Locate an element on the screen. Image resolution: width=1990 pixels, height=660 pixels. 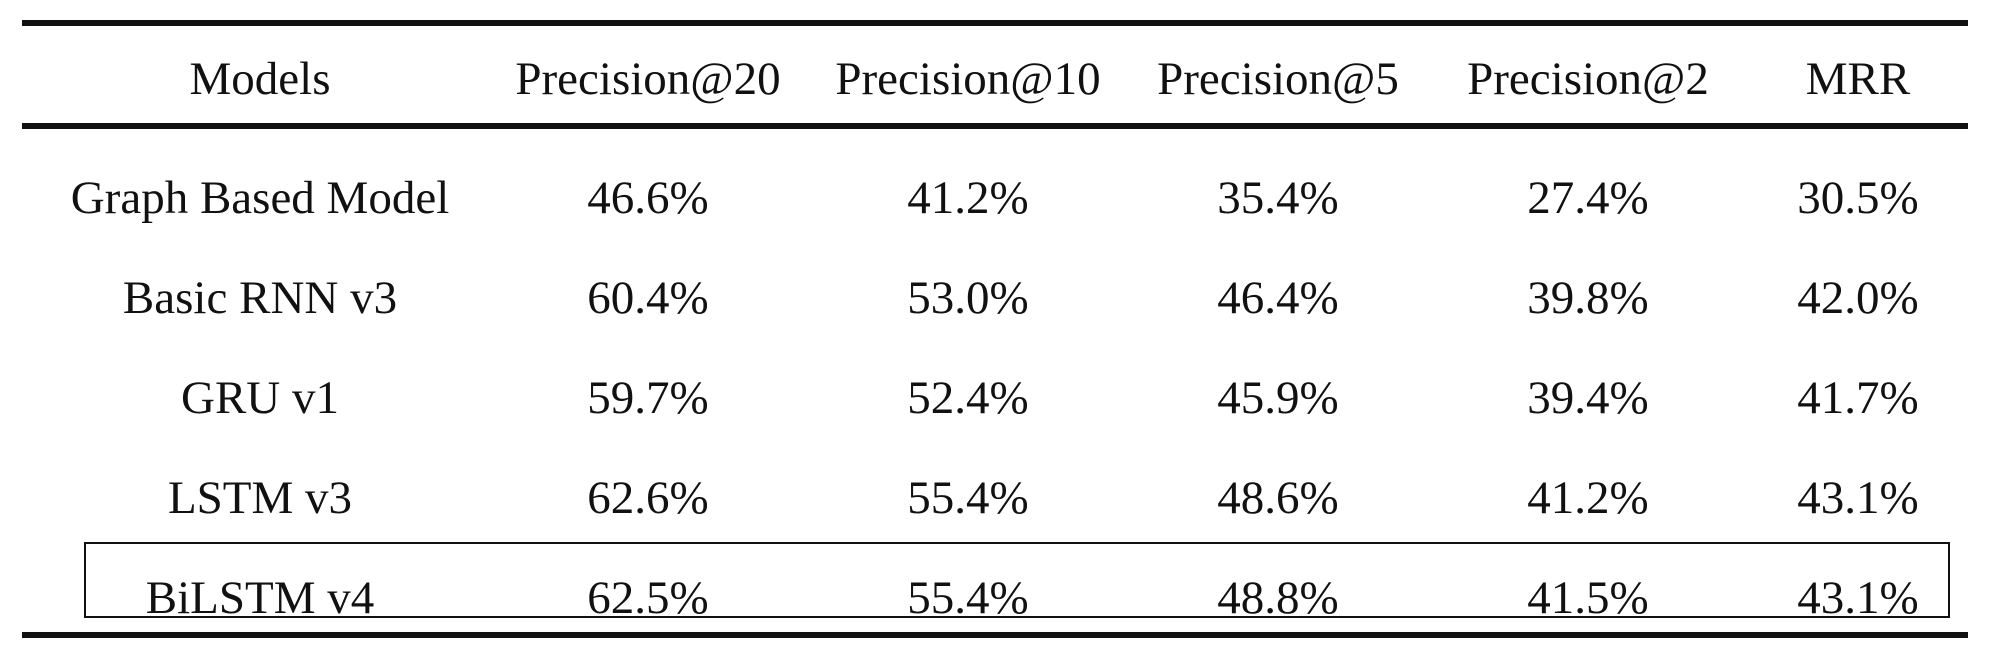
precision-20-value: 60.4% is located at coordinates (648, 298).